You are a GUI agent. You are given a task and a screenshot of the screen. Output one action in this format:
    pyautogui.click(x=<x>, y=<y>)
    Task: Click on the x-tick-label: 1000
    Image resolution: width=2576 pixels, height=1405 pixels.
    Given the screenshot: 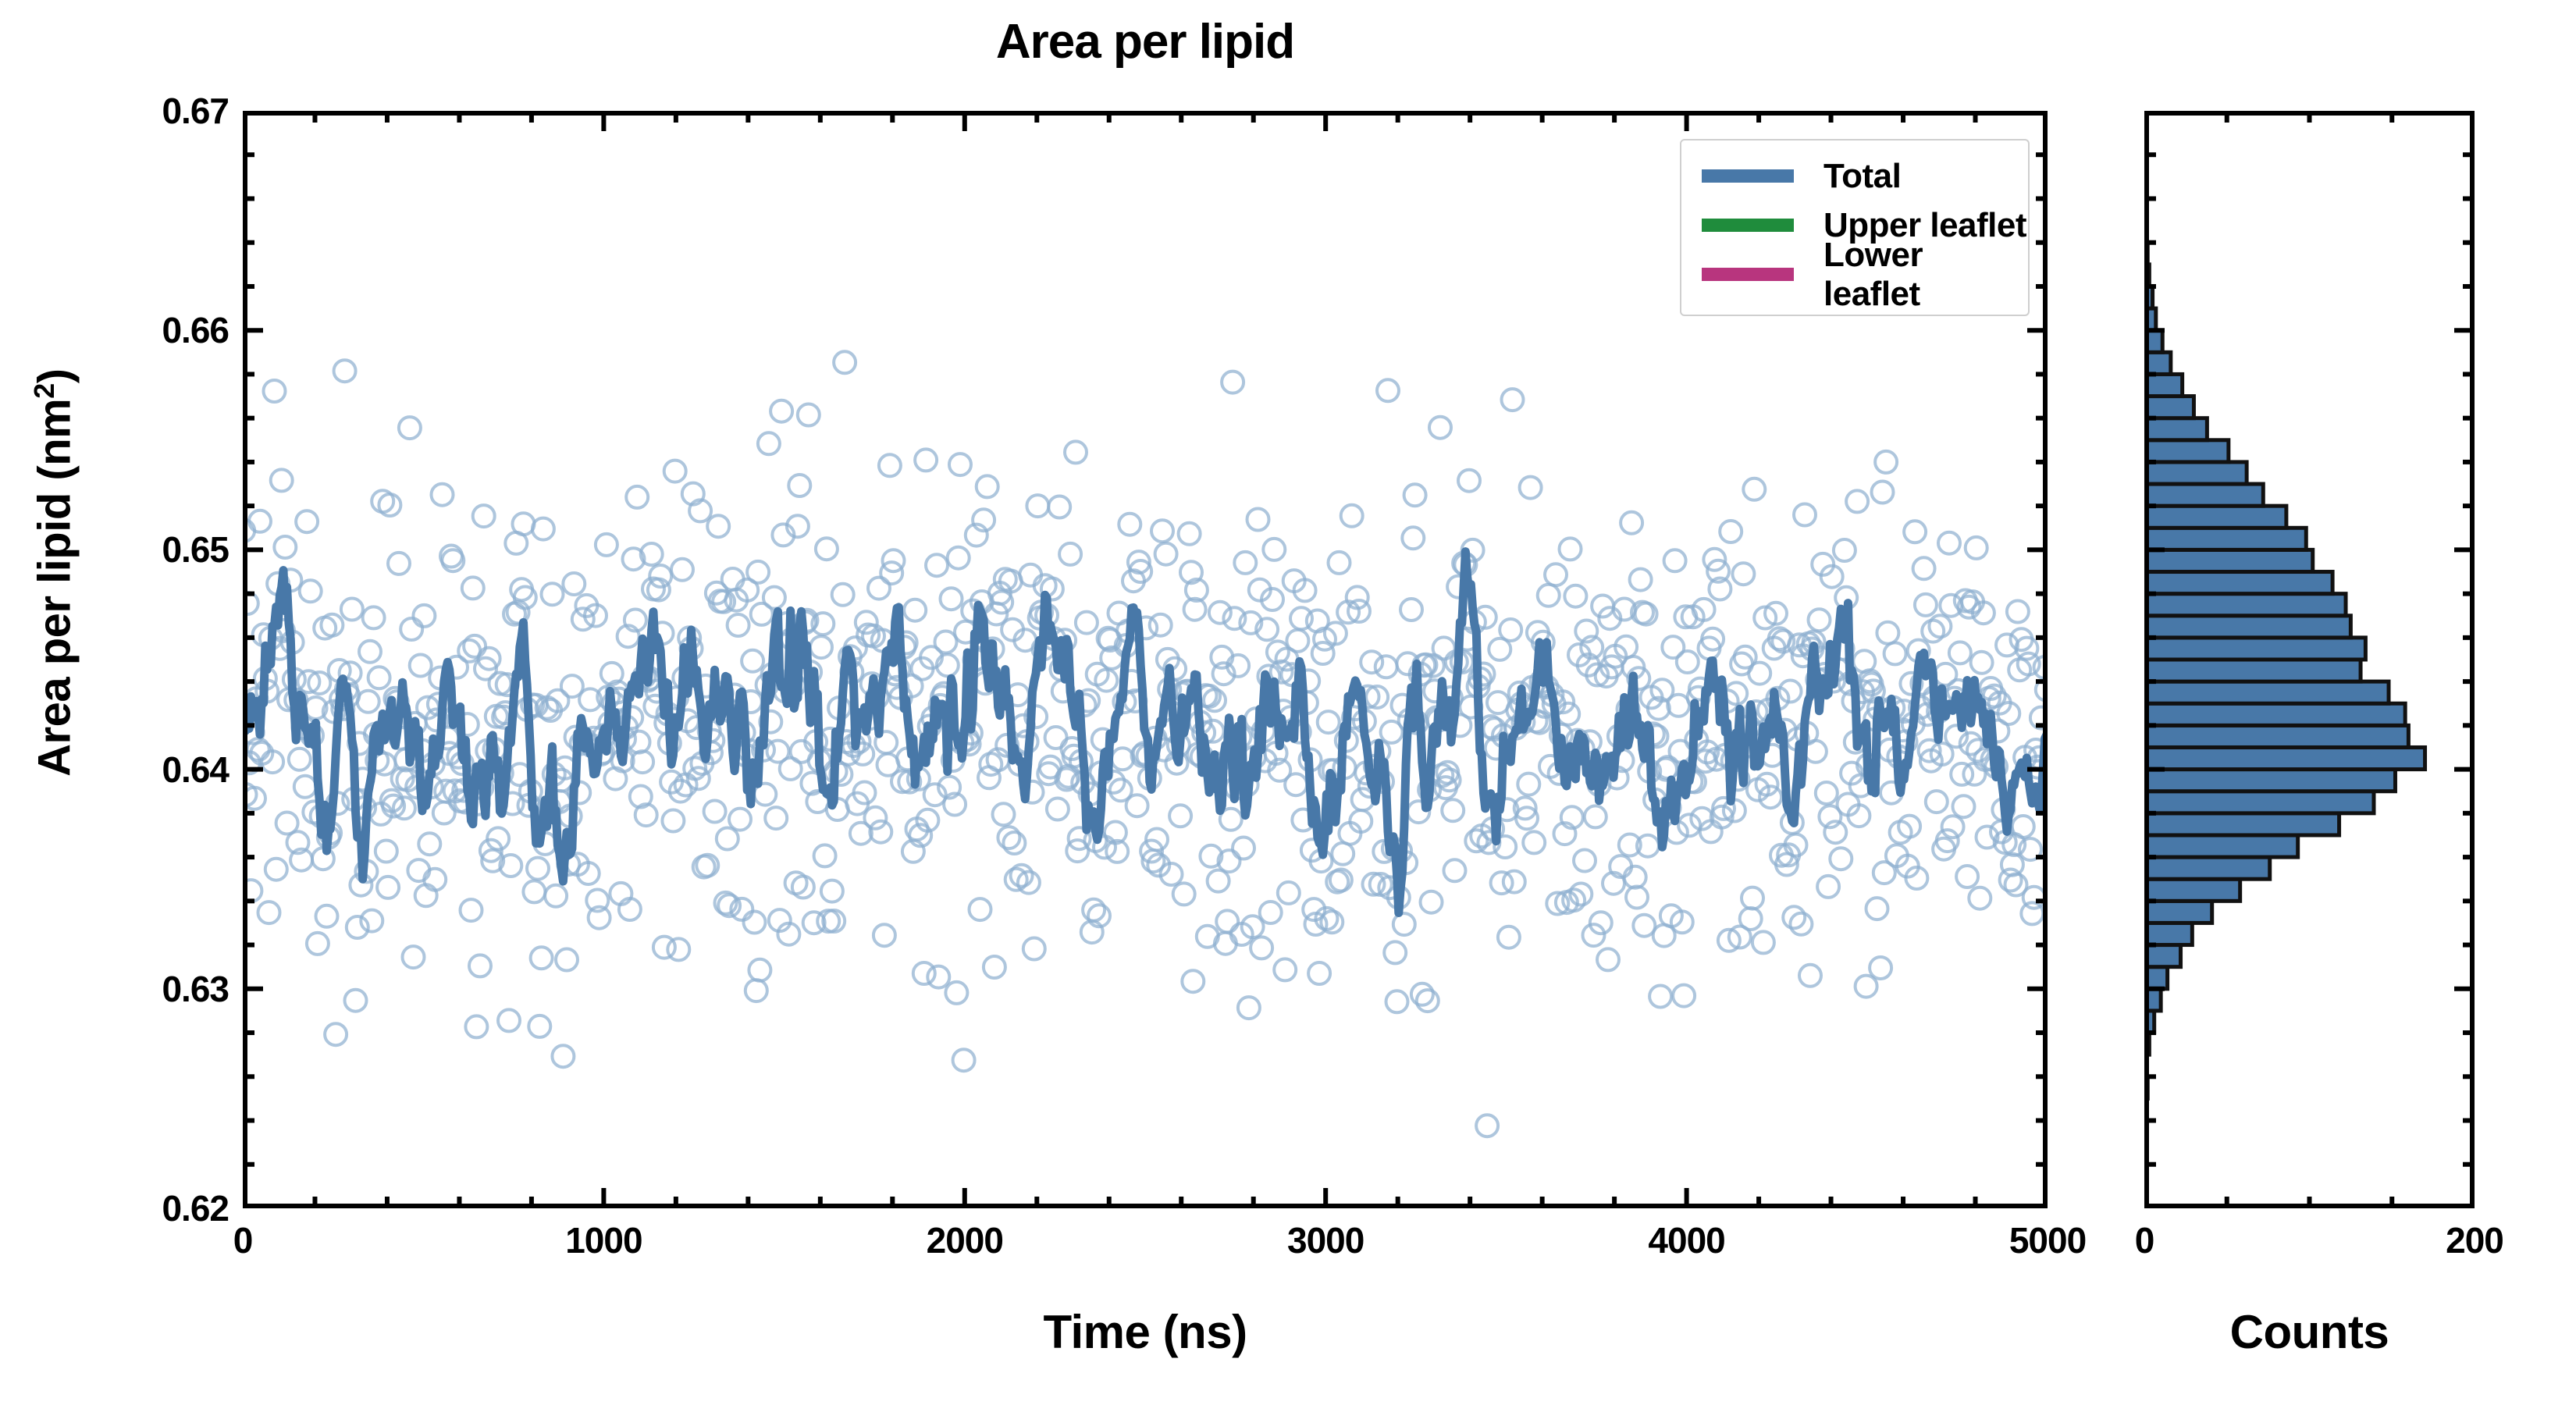 What is the action you would take?
    pyautogui.click(x=603, y=1240)
    